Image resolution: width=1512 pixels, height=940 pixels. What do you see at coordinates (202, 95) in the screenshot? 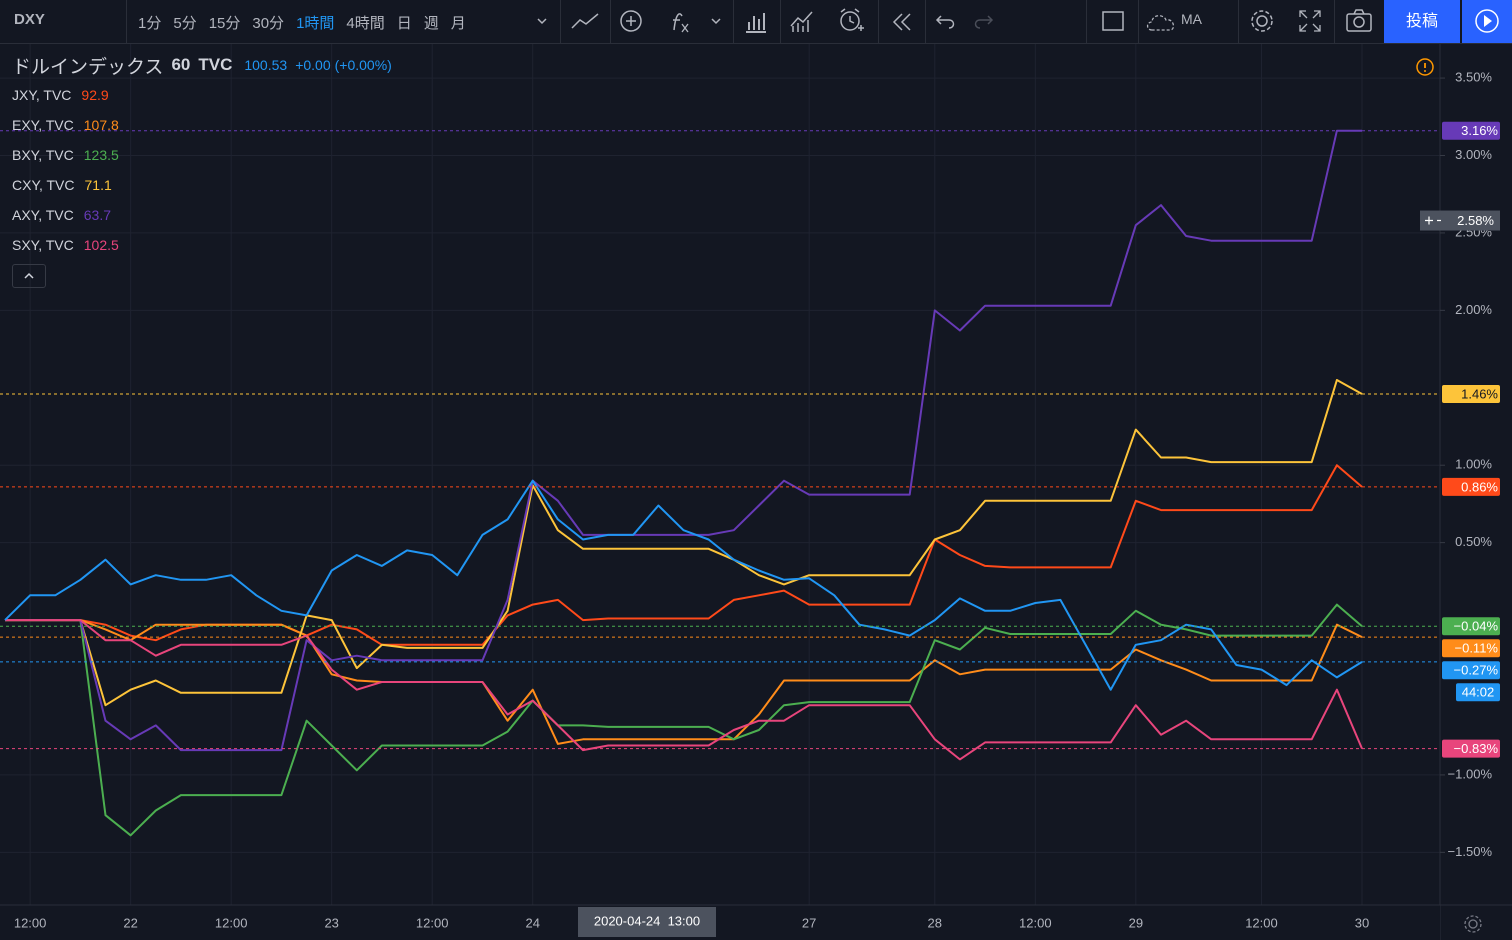
I see `legend-row: JXY, TVC 92.9` at bounding box center [202, 95].